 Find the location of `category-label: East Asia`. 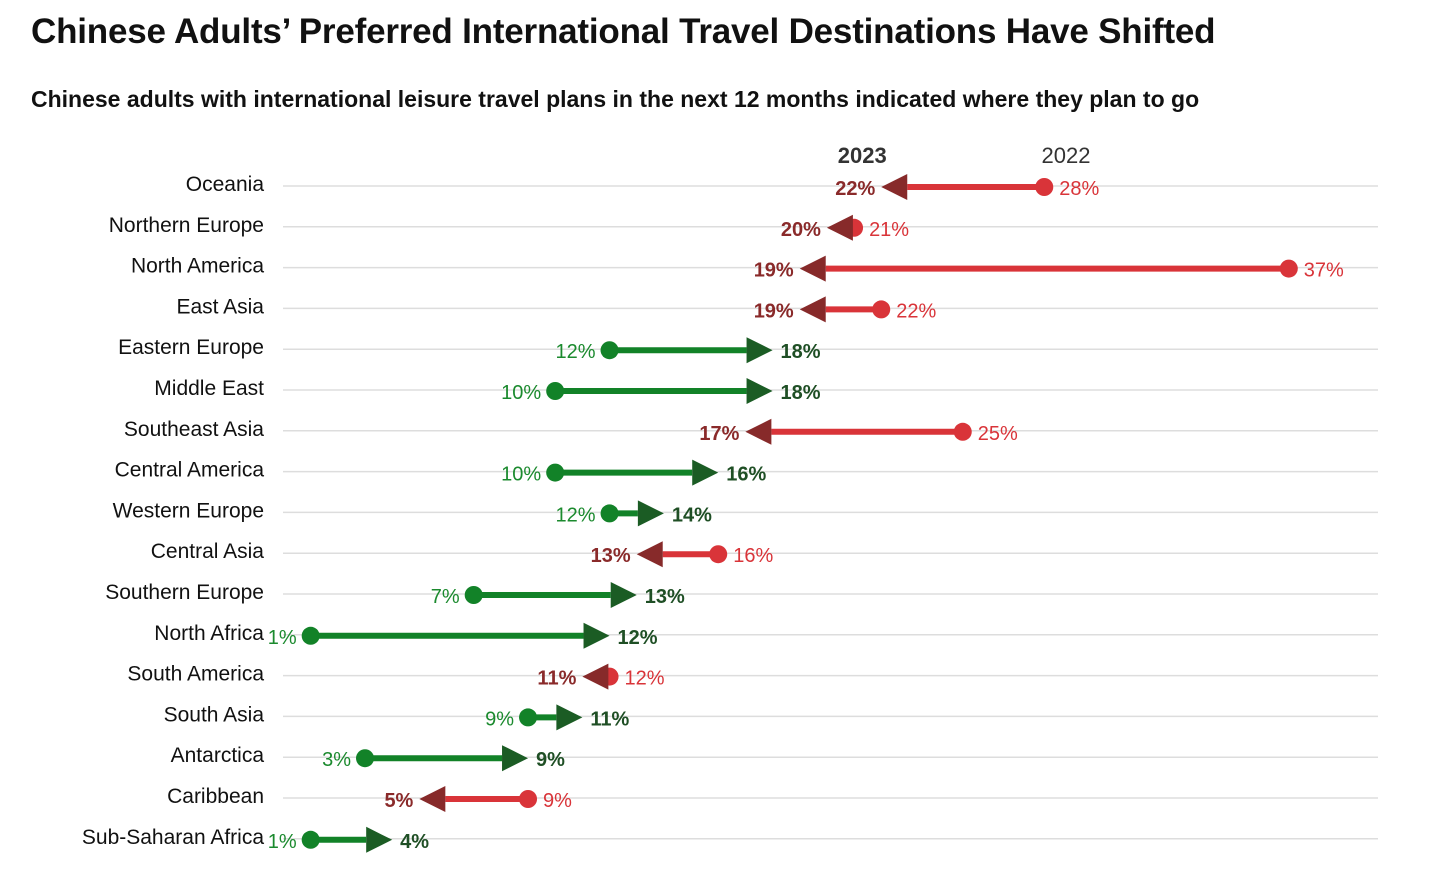

category-label: East Asia is located at coordinates (220, 306).